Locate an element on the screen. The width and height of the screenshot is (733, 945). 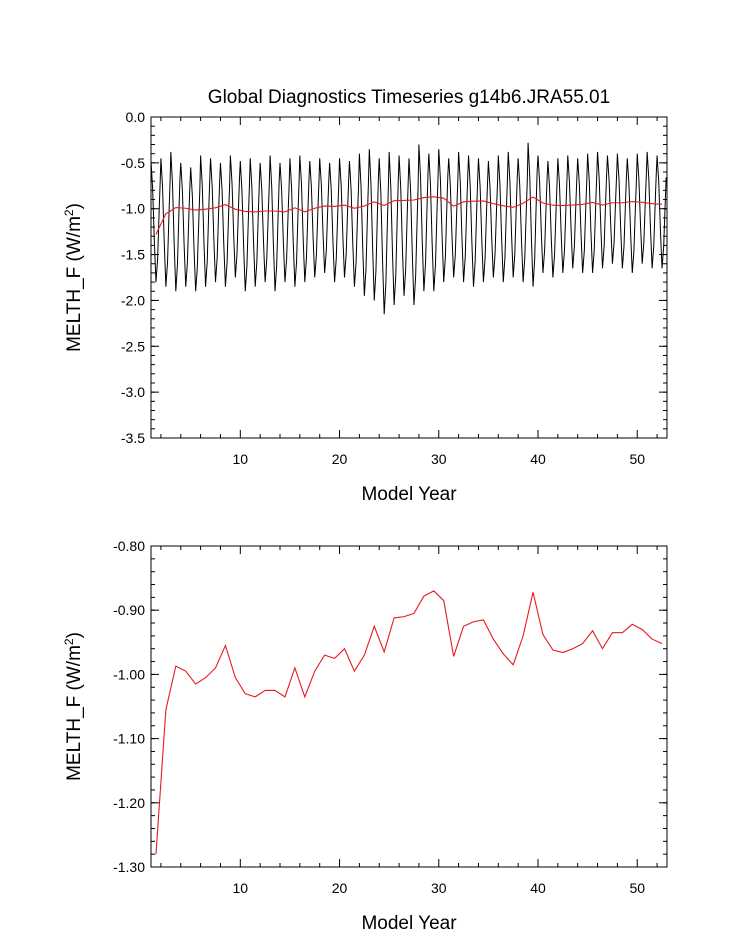
y-tick-label: -2.5 is located at coordinates (133, 346).